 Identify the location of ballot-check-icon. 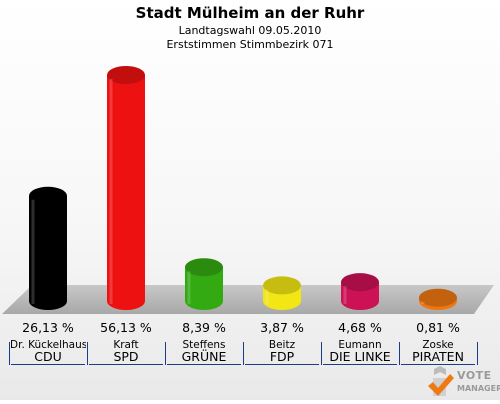
(441, 381).